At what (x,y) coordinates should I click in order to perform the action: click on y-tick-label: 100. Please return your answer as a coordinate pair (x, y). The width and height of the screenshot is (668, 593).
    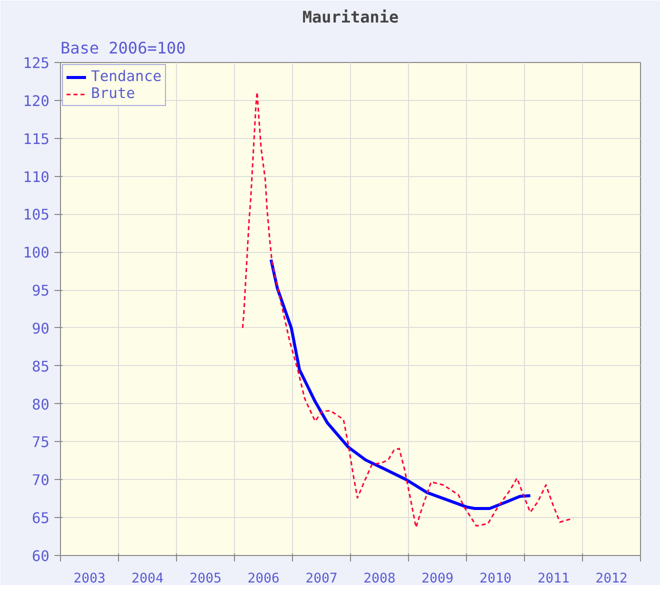
    Looking at the image, I should click on (36, 253).